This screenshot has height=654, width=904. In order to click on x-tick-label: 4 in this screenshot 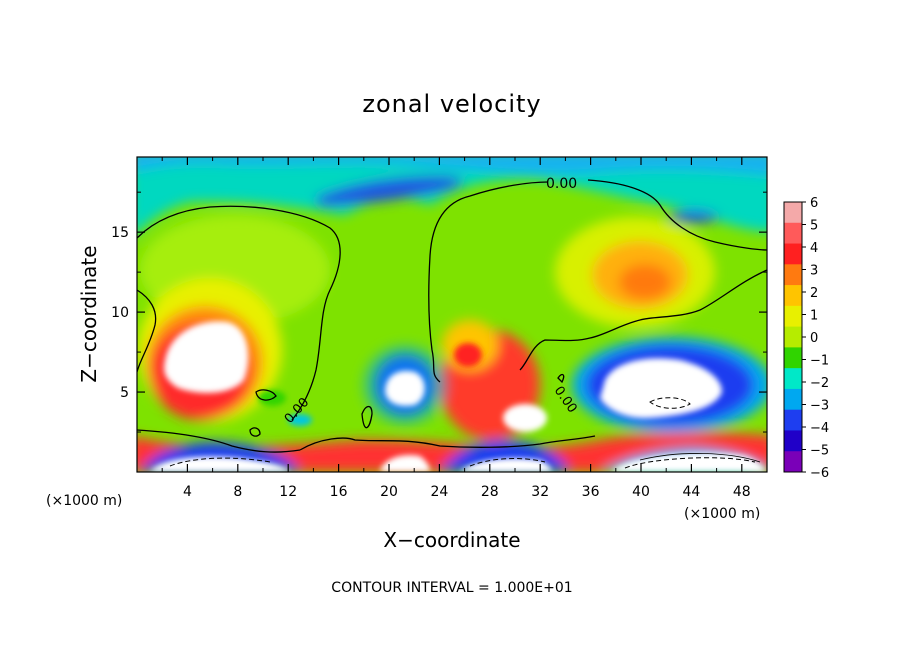, I will do `click(187, 492)`.